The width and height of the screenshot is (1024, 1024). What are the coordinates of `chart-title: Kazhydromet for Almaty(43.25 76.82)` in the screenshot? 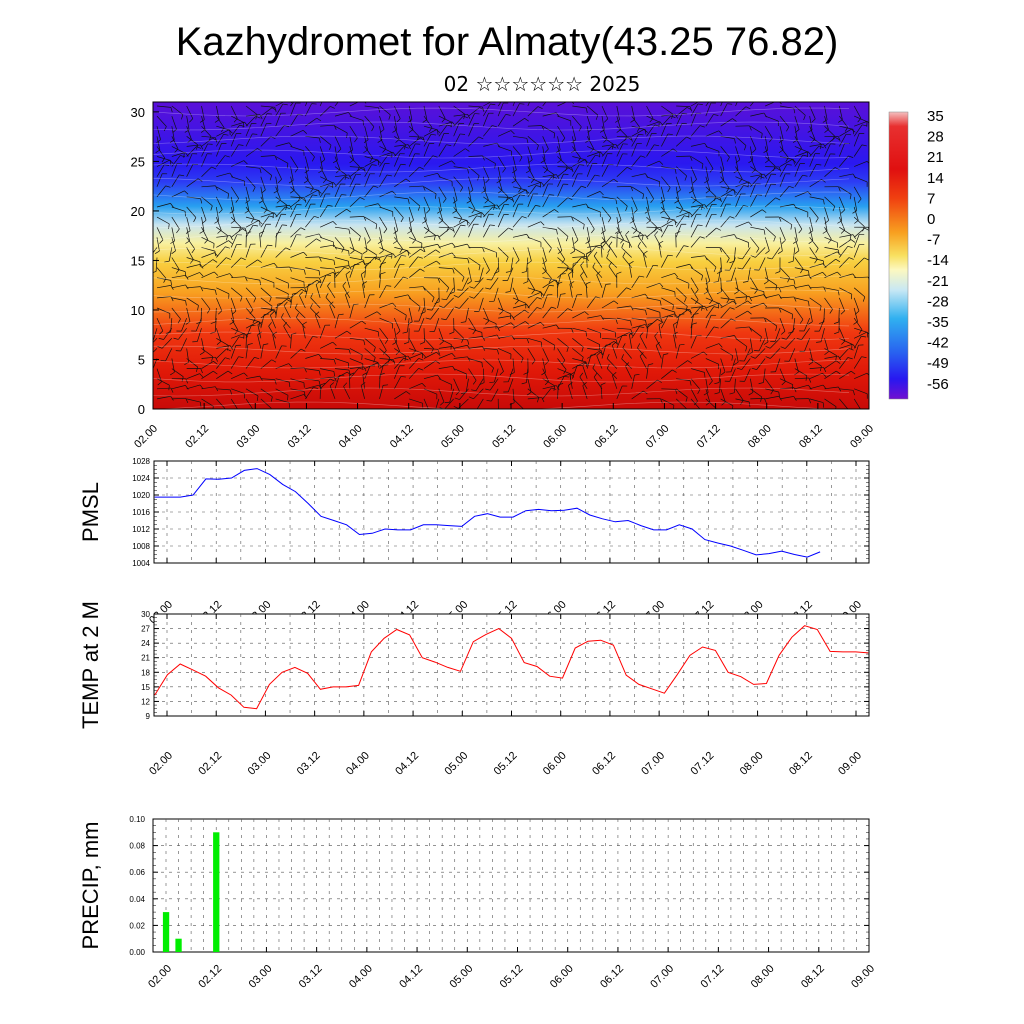 It's located at (507, 42).